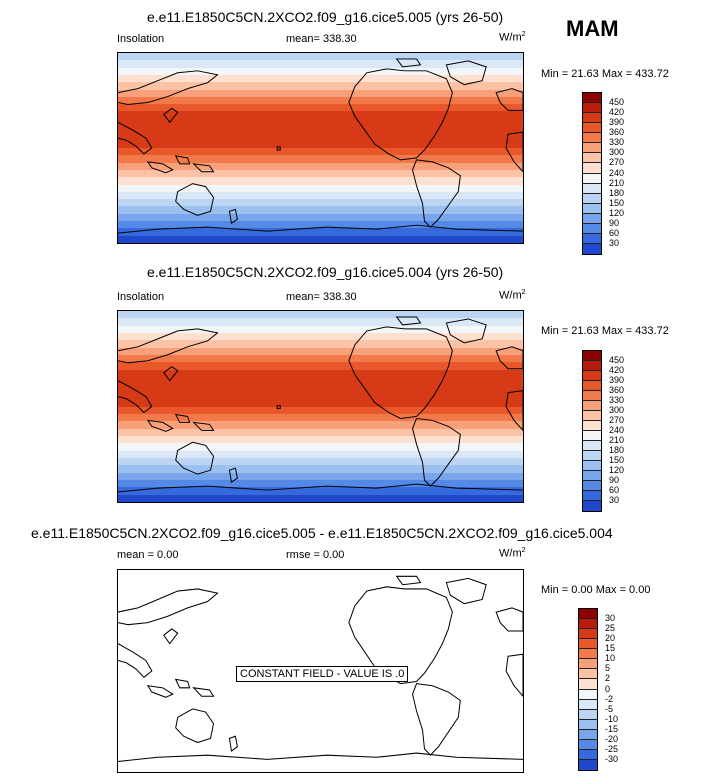 Image resolution: width=715 pixels, height=784 pixels. Describe the element at coordinates (617, 122) in the screenshot. I see `colorbar-tick-label: 390` at that location.